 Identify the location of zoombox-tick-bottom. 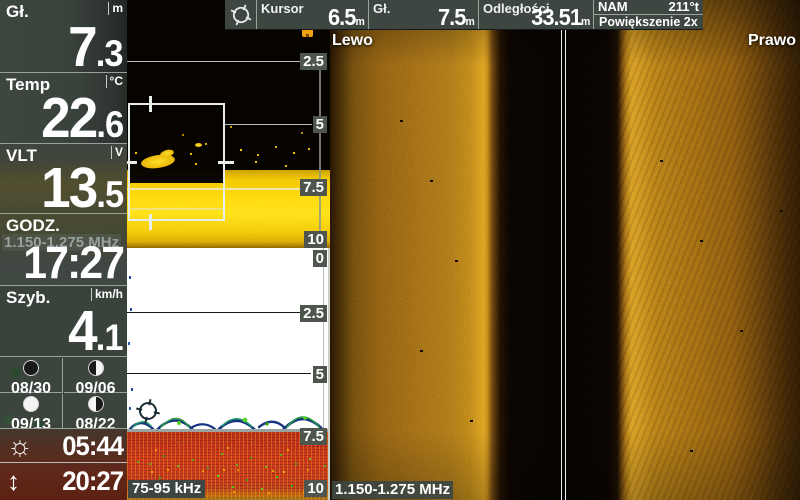
(150, 222).